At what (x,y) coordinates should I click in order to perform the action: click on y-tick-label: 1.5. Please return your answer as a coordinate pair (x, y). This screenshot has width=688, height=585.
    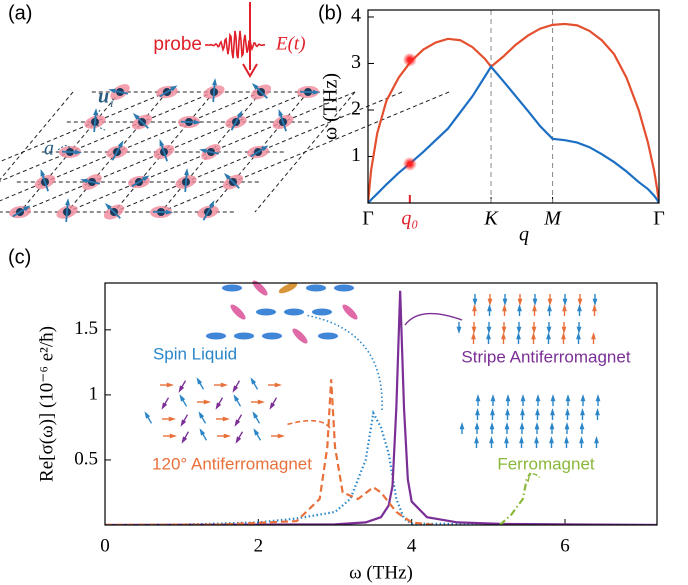
    Looking at the image, I should click on (86, 328).